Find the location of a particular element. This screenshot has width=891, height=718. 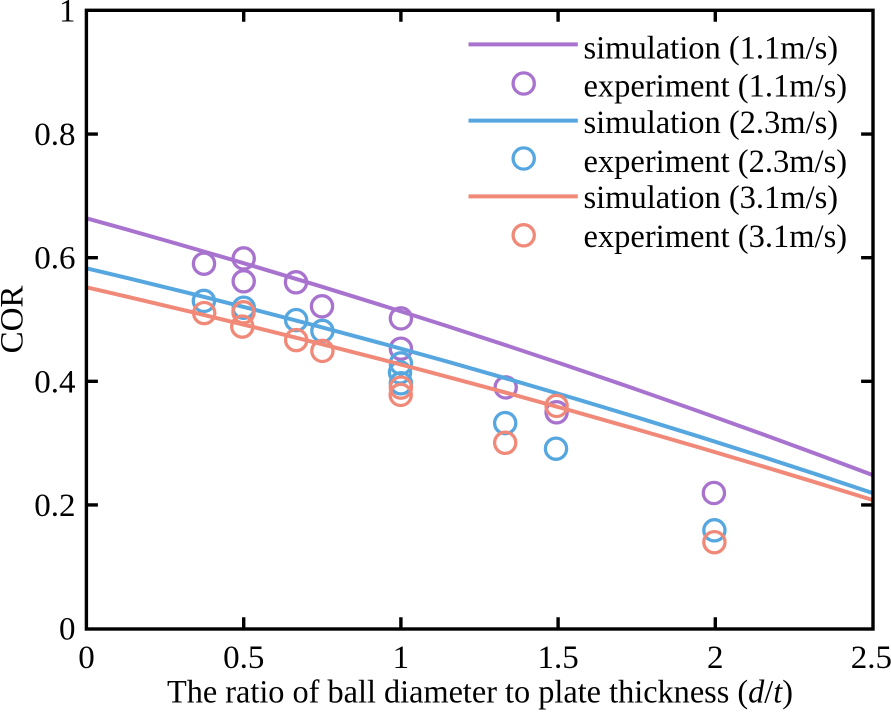

svg-text: simulation (3.1m/s) is located at coordinates (711, 198).